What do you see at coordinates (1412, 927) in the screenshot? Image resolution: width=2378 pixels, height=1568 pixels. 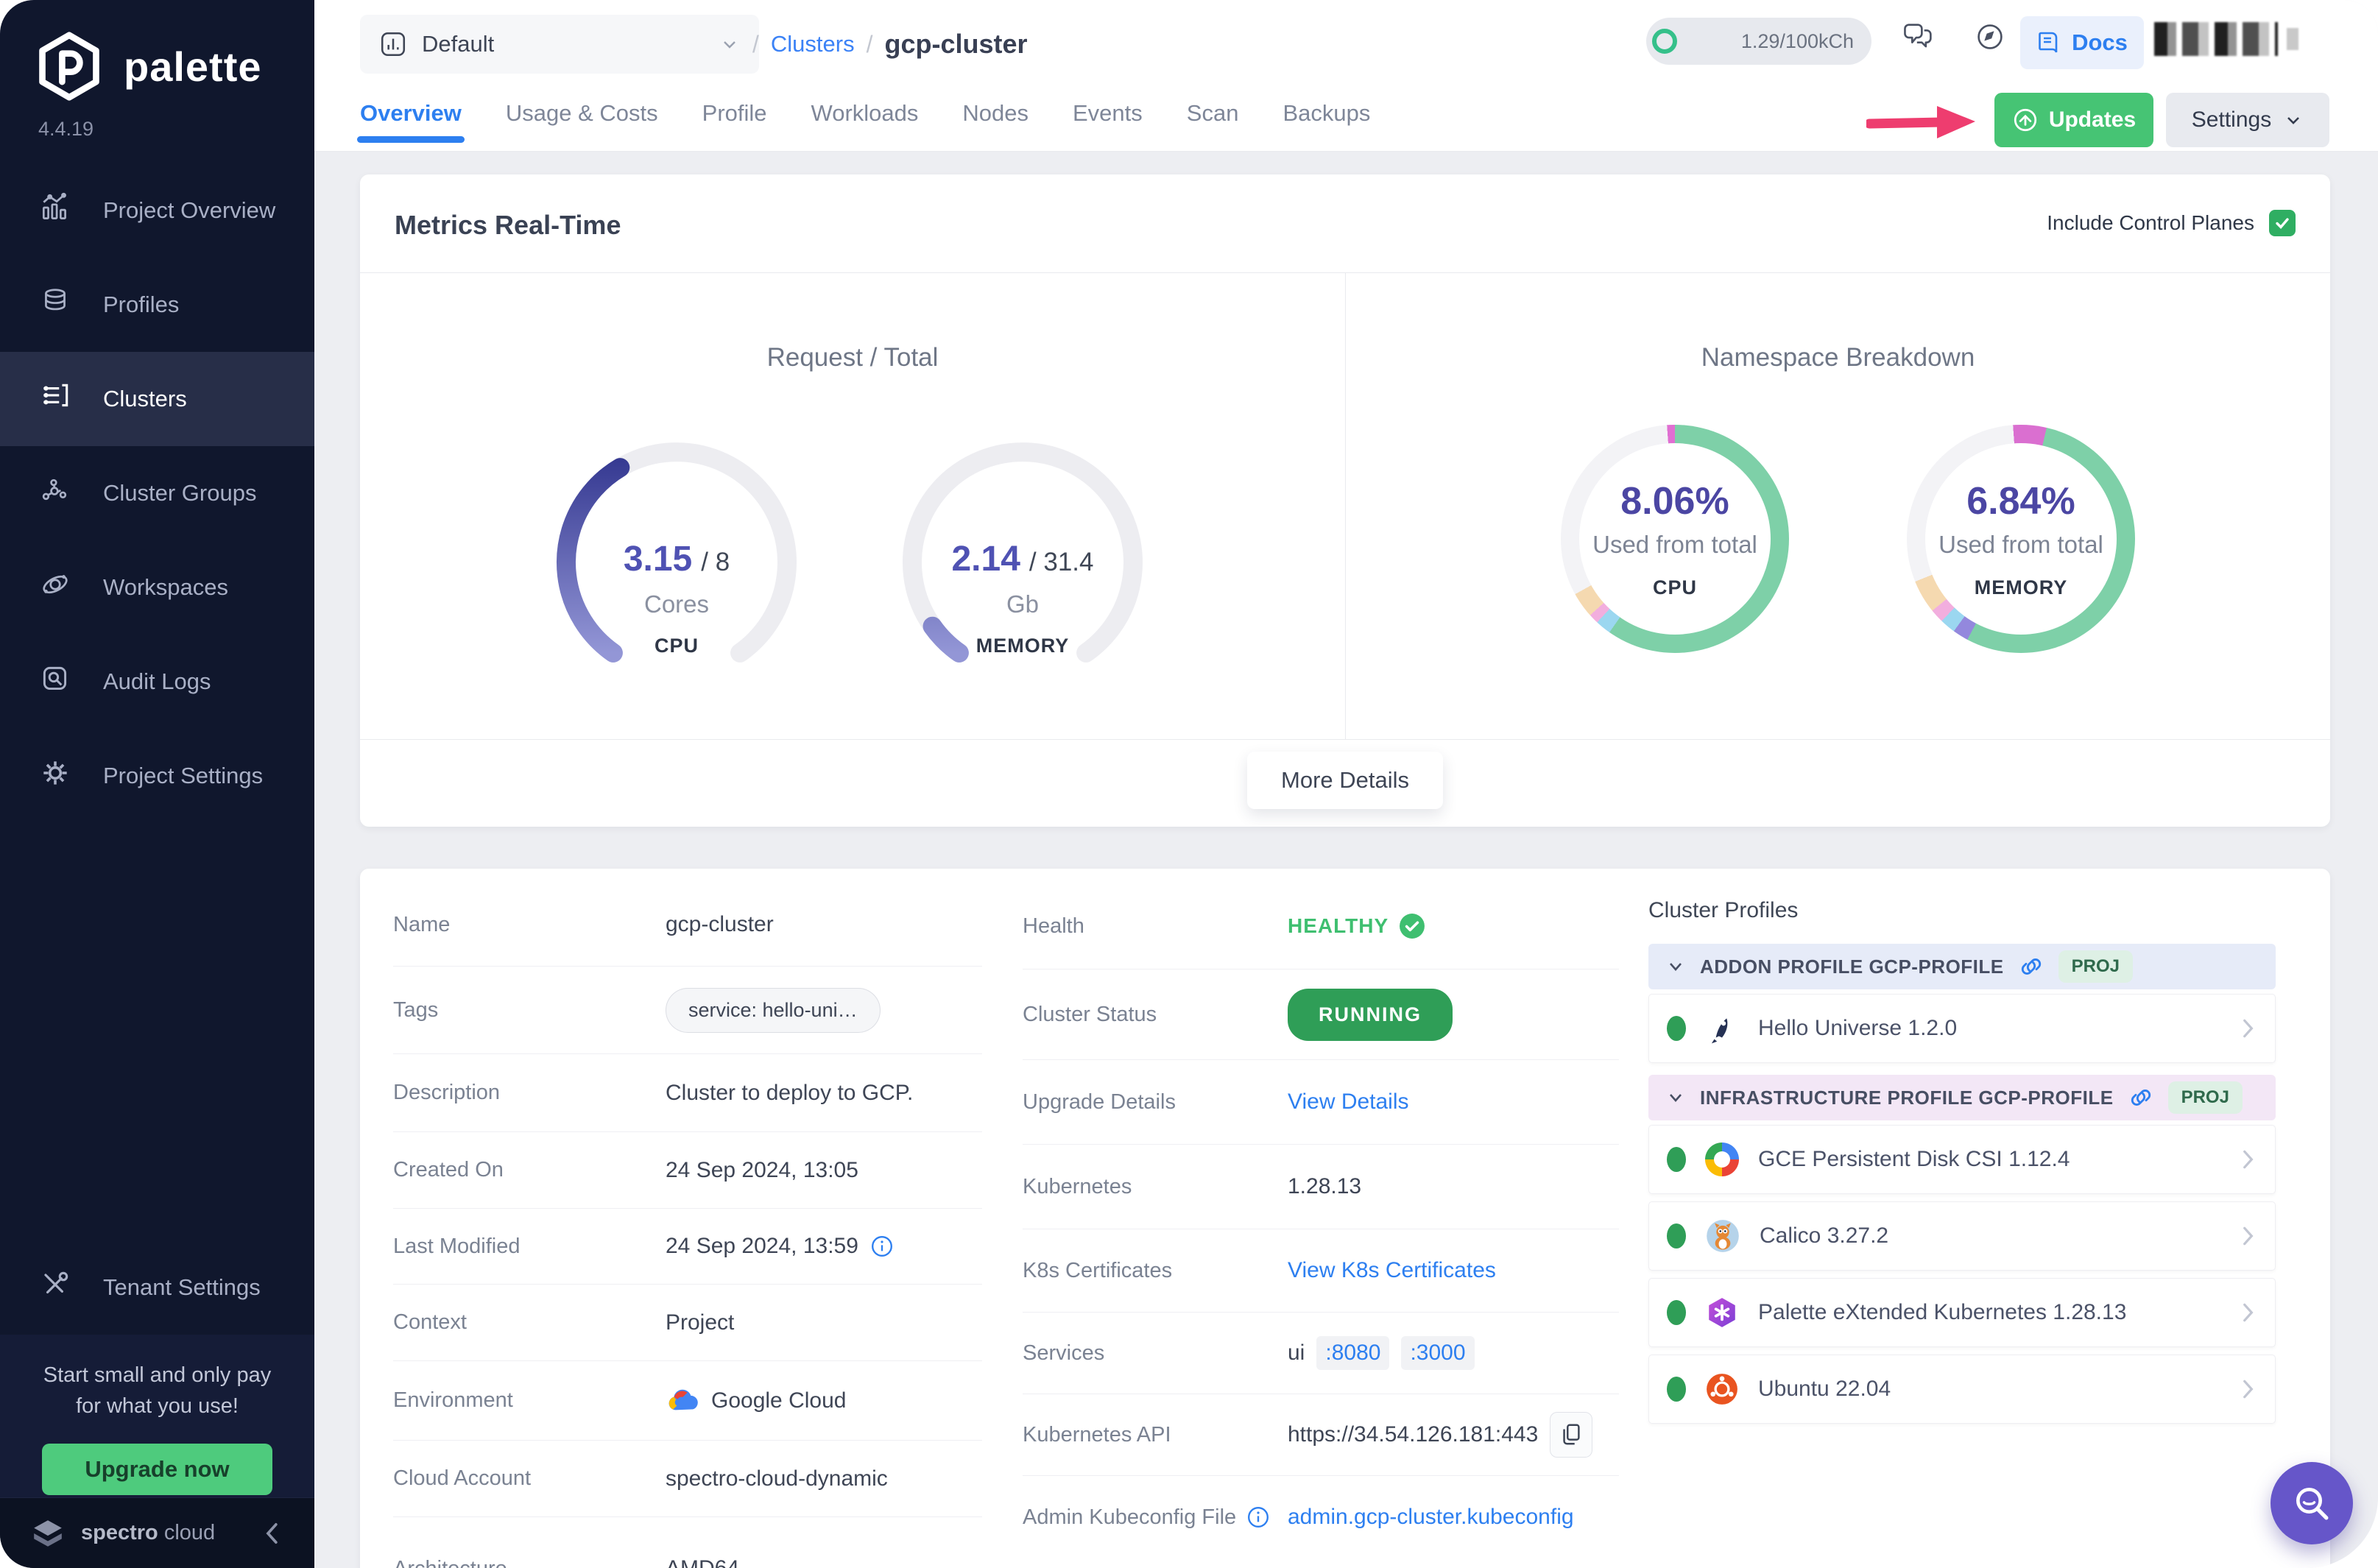 I see `healthy-check-icon` at bounding box center [1412, 927].